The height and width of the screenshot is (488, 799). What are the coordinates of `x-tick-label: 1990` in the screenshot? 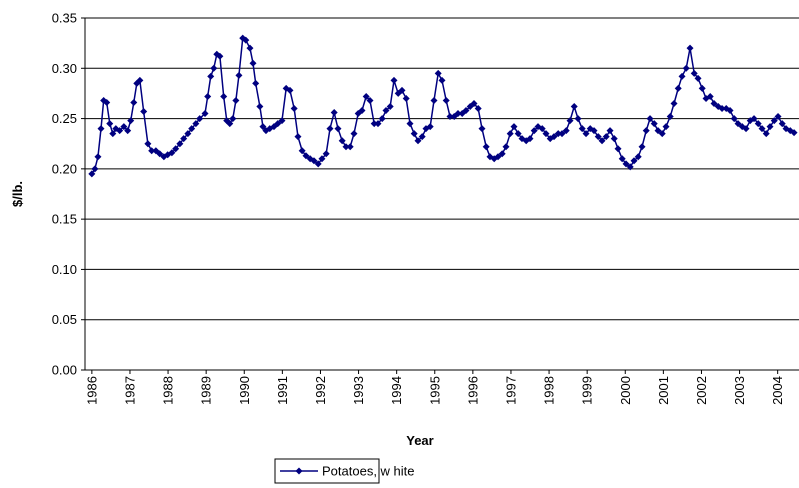 It's located at (244, 390).